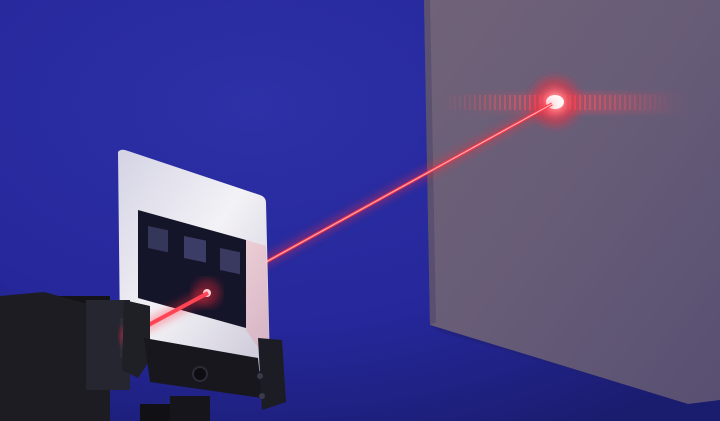 The width and height of the screenshot is (720, 421). Describe the element at coordinates (105, 354) in the screenshot. I see `laser-emitter-icon` at that location.